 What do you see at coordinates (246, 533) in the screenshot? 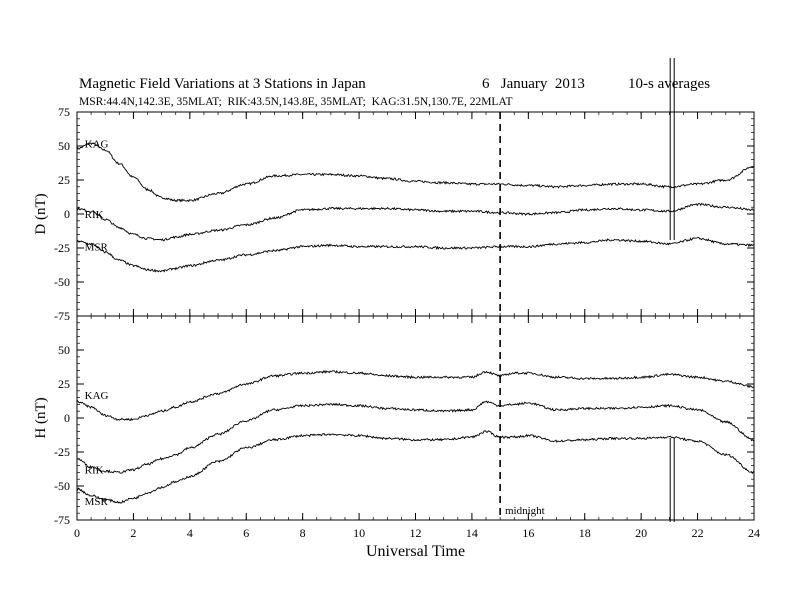
I see `x-tick-label: 6` at bounding box center [246, 533].